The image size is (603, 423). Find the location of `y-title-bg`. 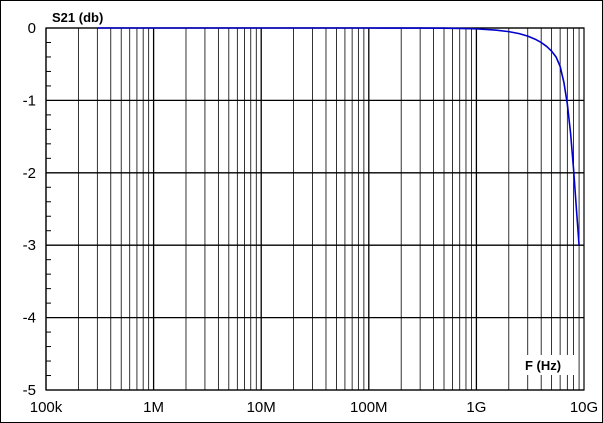

y-title-bg is located at coordinates (86, 17).